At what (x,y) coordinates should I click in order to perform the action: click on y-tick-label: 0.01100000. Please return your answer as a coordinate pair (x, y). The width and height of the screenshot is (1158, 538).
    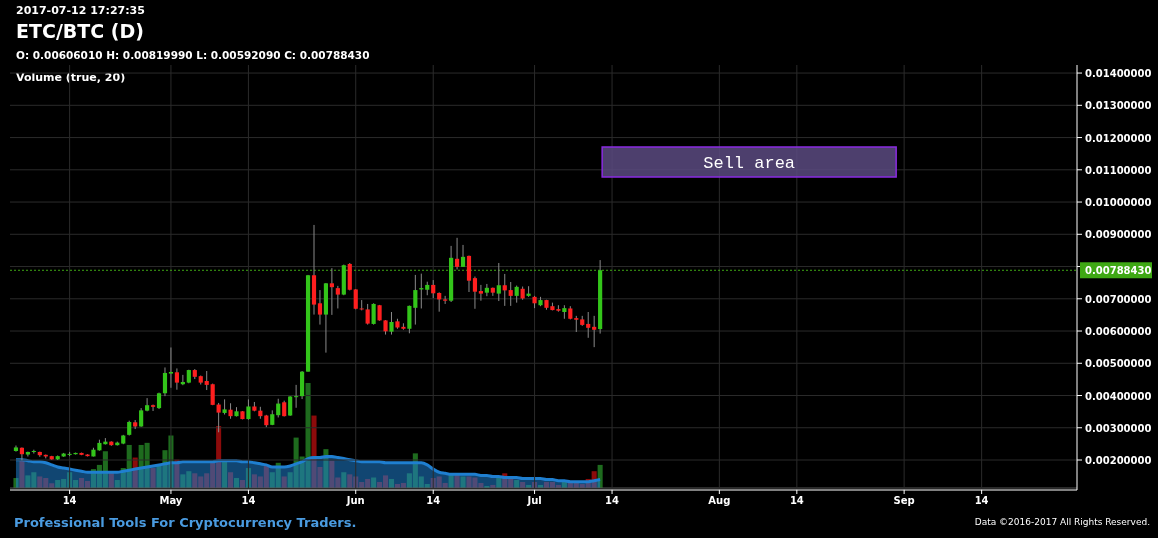
    Looking at the image, I should click on (1118, 170).